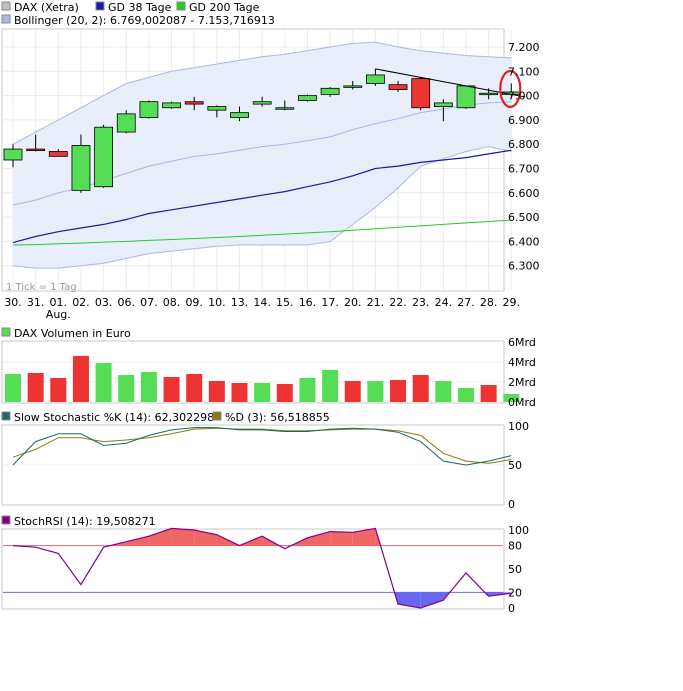 The width and height of the screenshot is (683, 691). Describe the element at coordinates (262, 379) in the screenshot. I see `volume-bars` at that location.